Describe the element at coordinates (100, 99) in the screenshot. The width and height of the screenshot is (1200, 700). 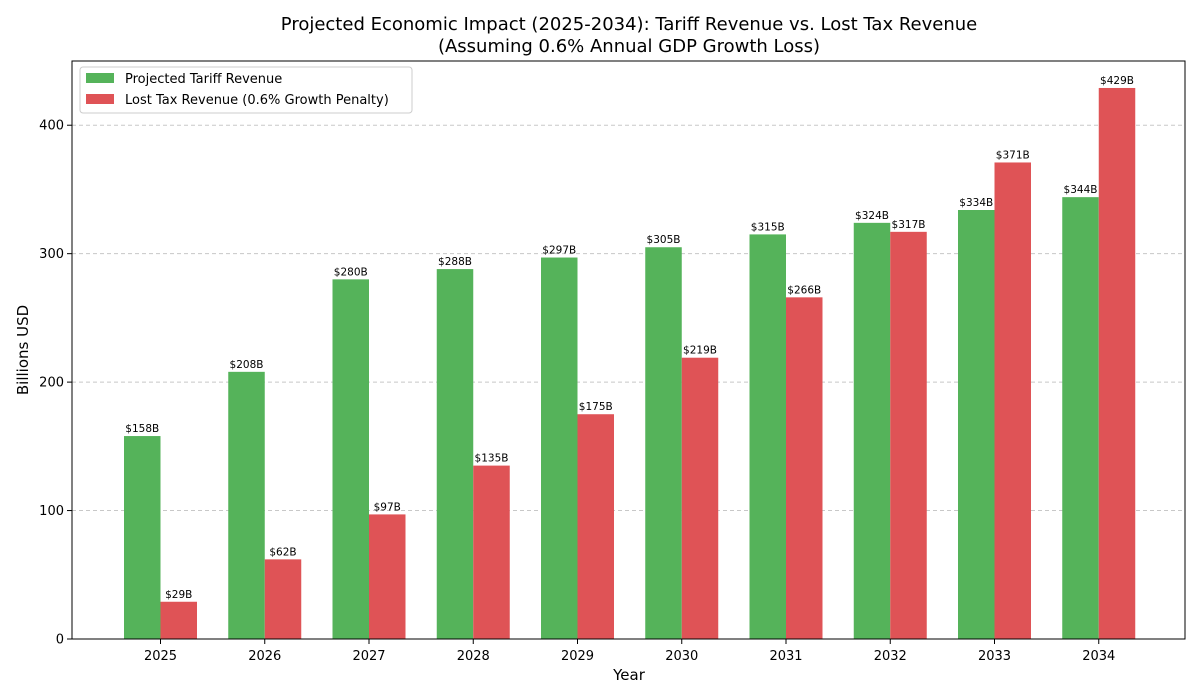
I see `legend-swatch-lost-tax` at that location.